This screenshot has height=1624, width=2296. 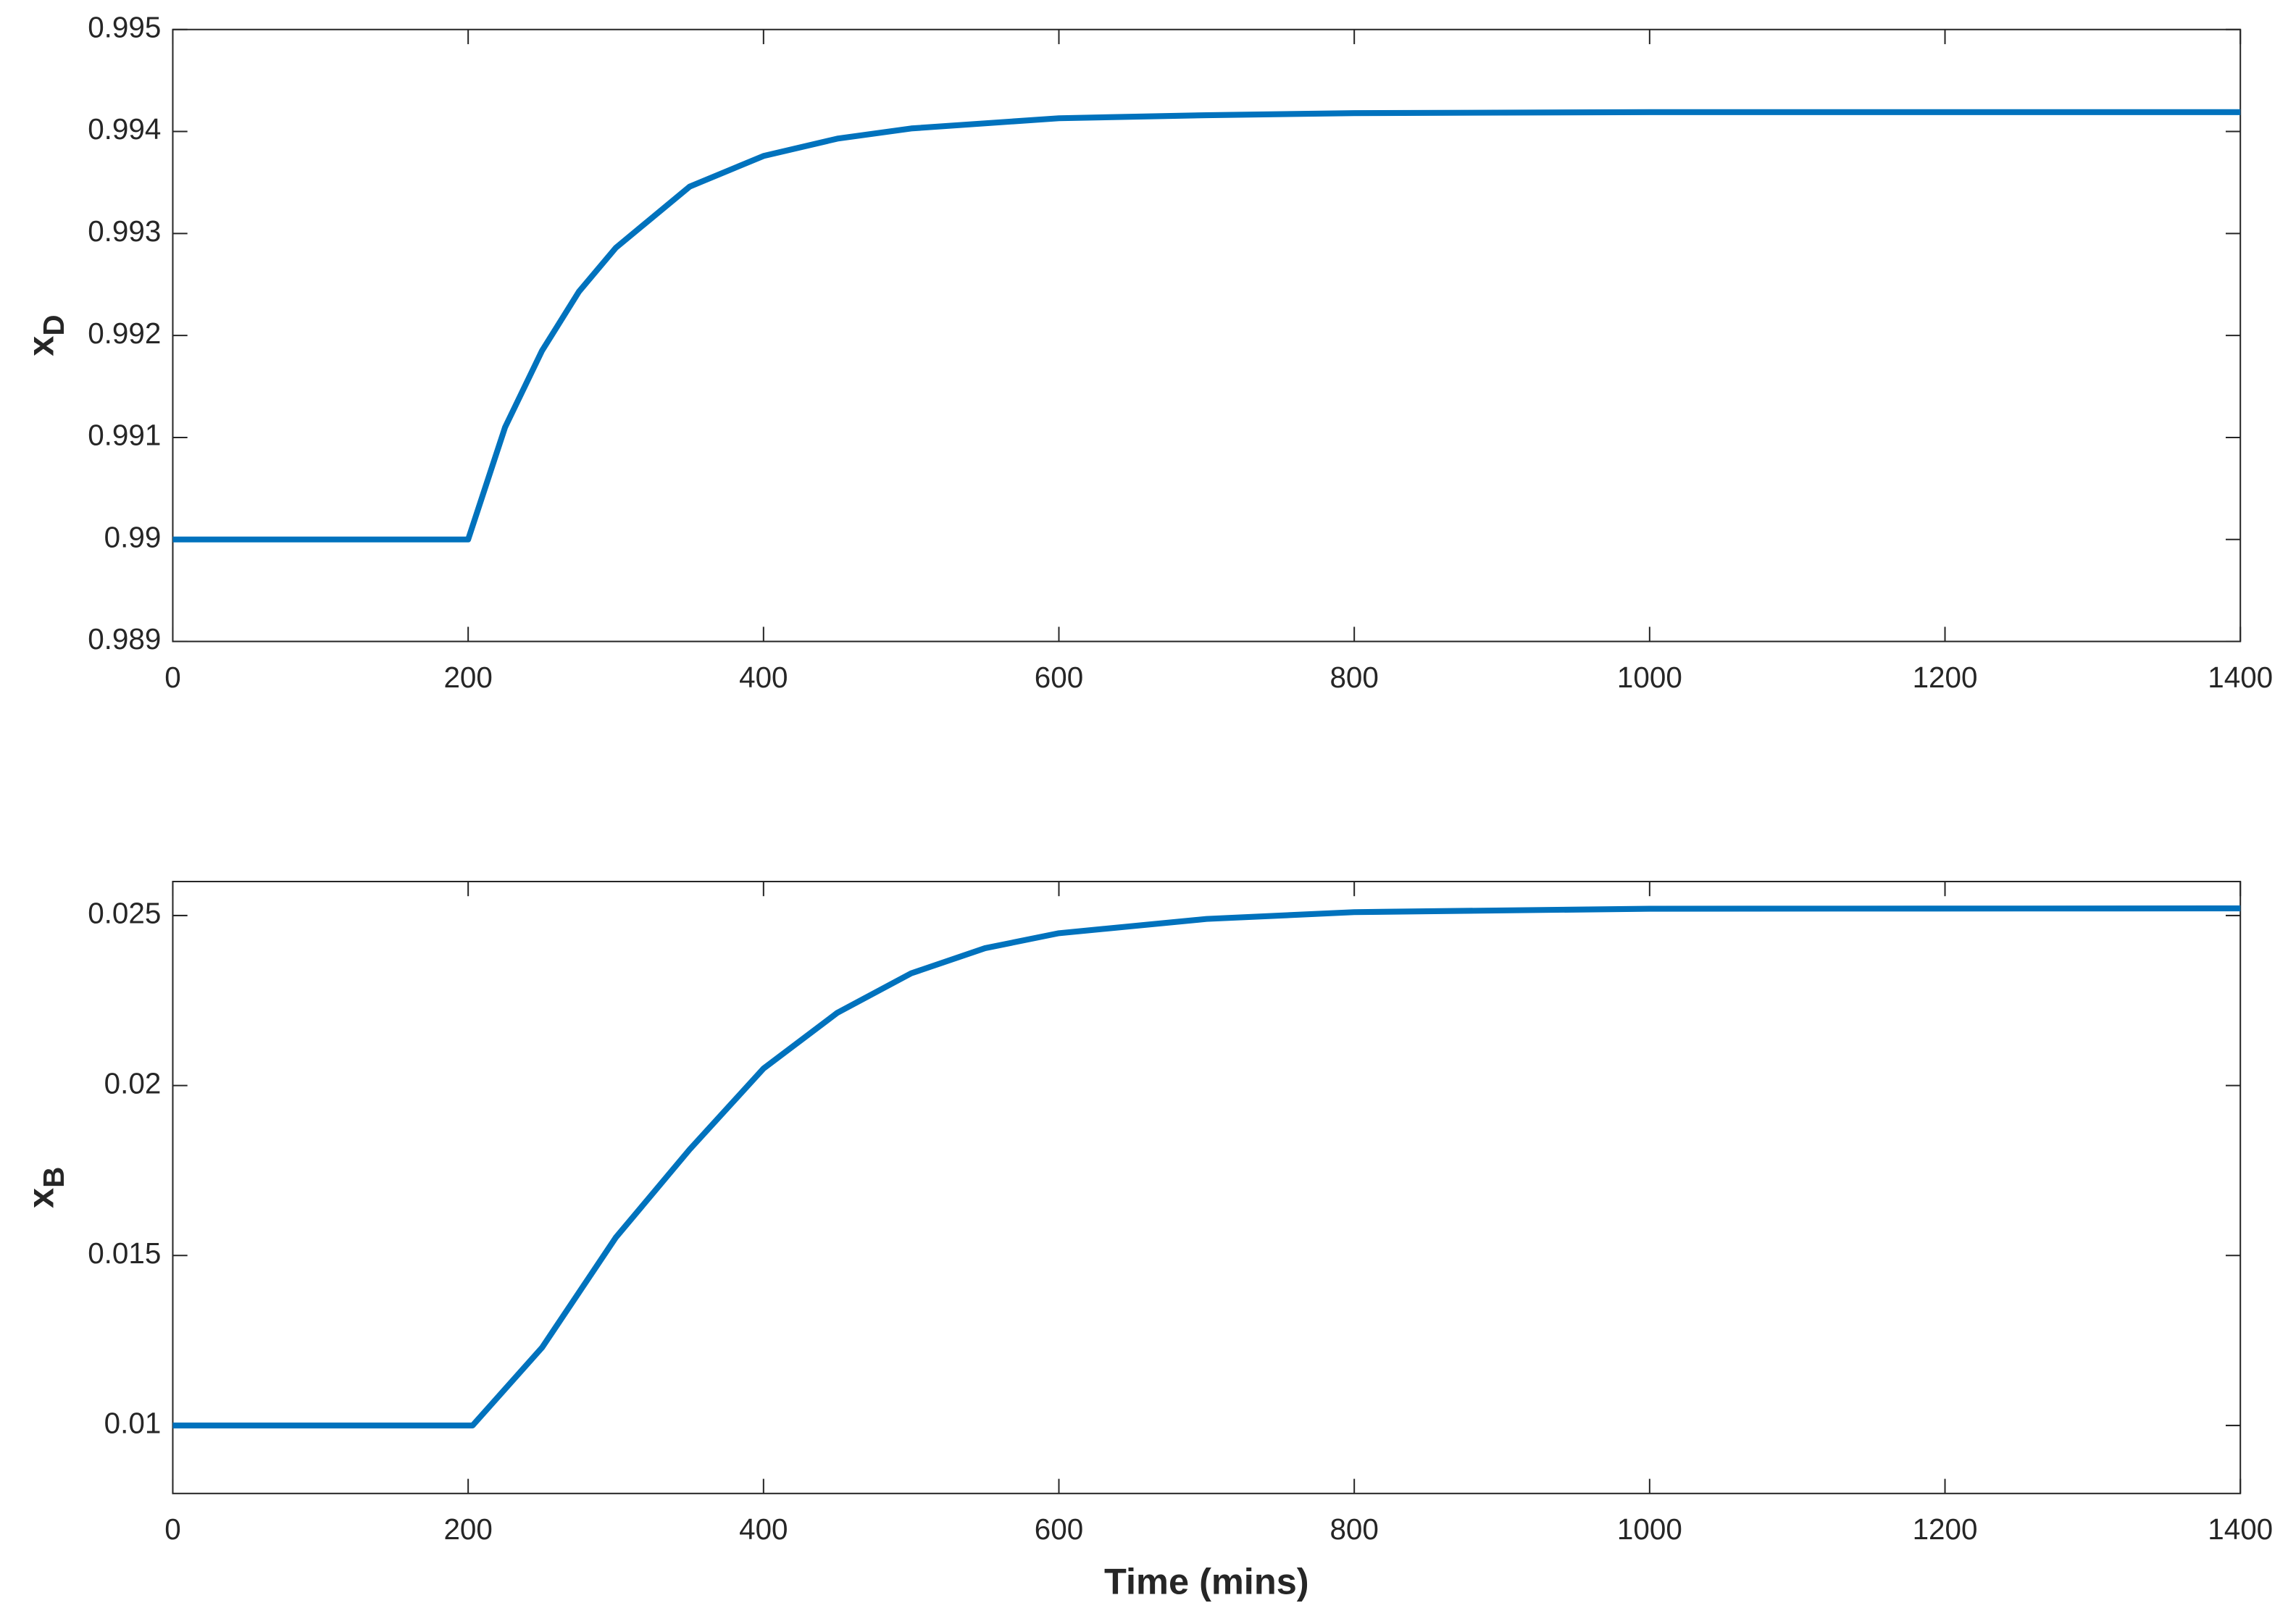 I want to click on y-tick-label: 0.015, so click(x=124, y=1253).